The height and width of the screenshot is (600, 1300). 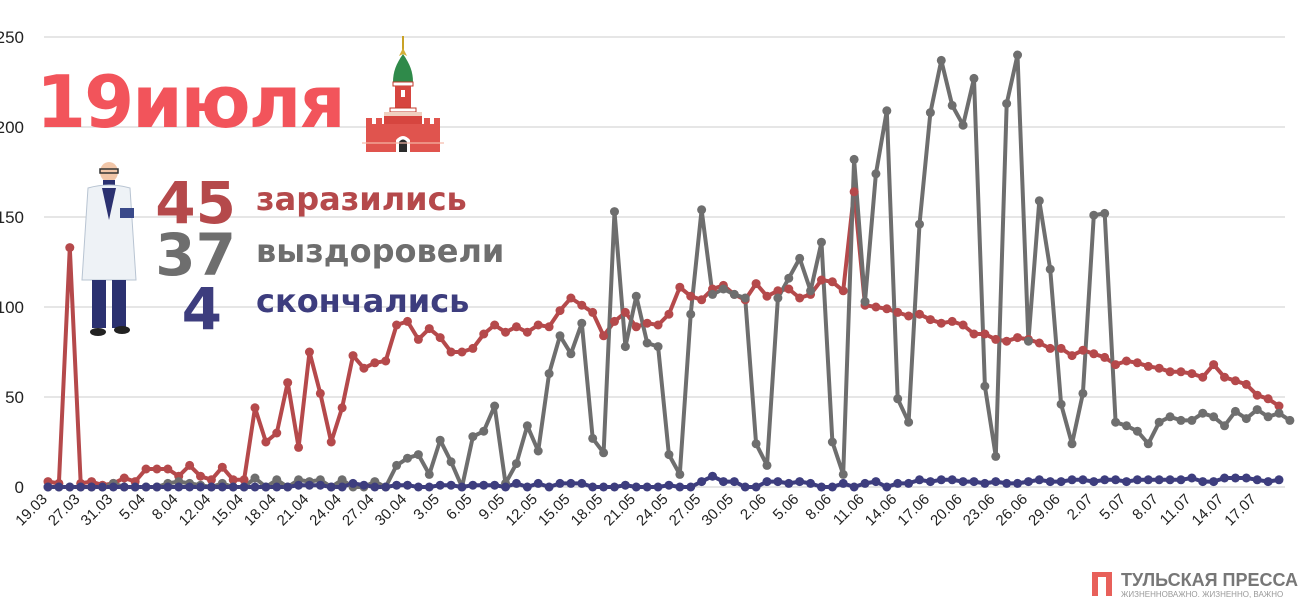 I want to click on x-tick-label: 15.05, so click(x=554, y=510).